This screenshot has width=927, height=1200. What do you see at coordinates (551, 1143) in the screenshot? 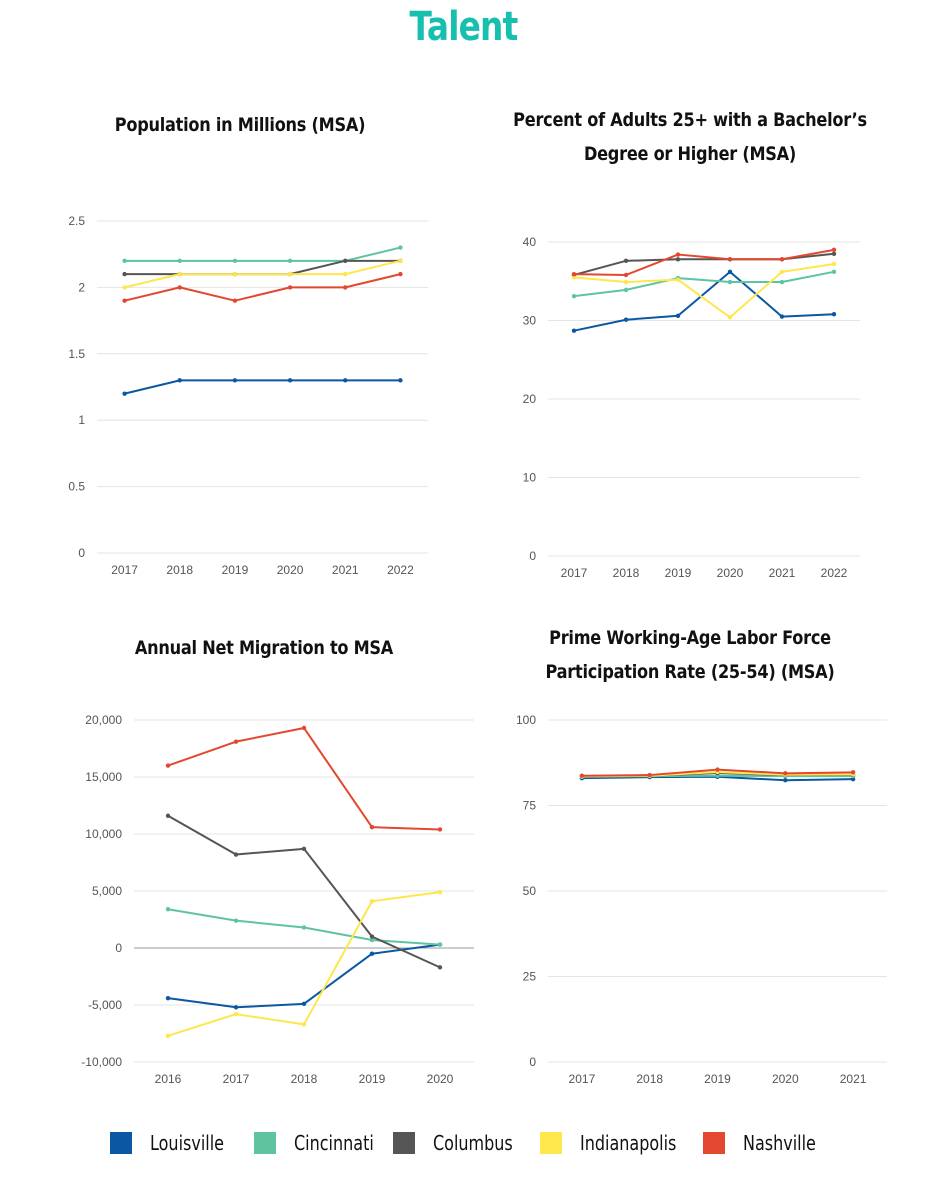
I see `legend-swatch-indianapolis` at bounding box center [551, 1143].